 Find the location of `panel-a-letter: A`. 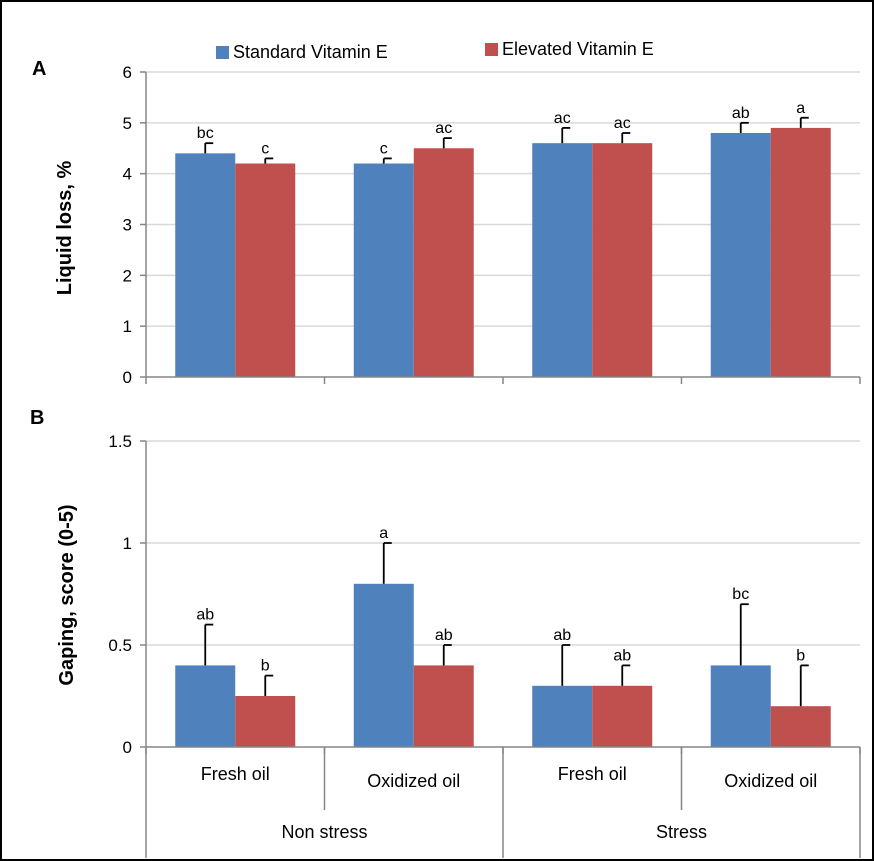

panel-a-letter: A is located at coordinates (39, 69).